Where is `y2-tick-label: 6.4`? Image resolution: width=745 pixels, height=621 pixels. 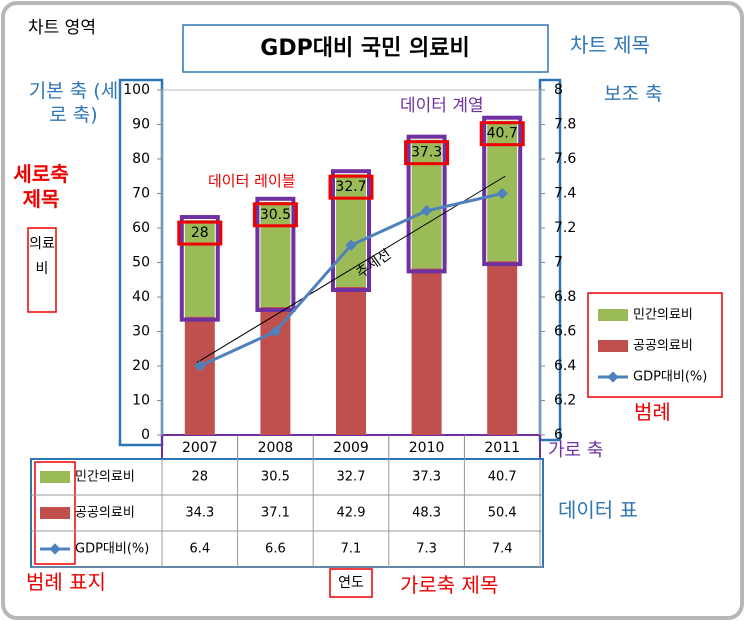 y2-tick-label: 6.4 is located at coordinates (565, 366).